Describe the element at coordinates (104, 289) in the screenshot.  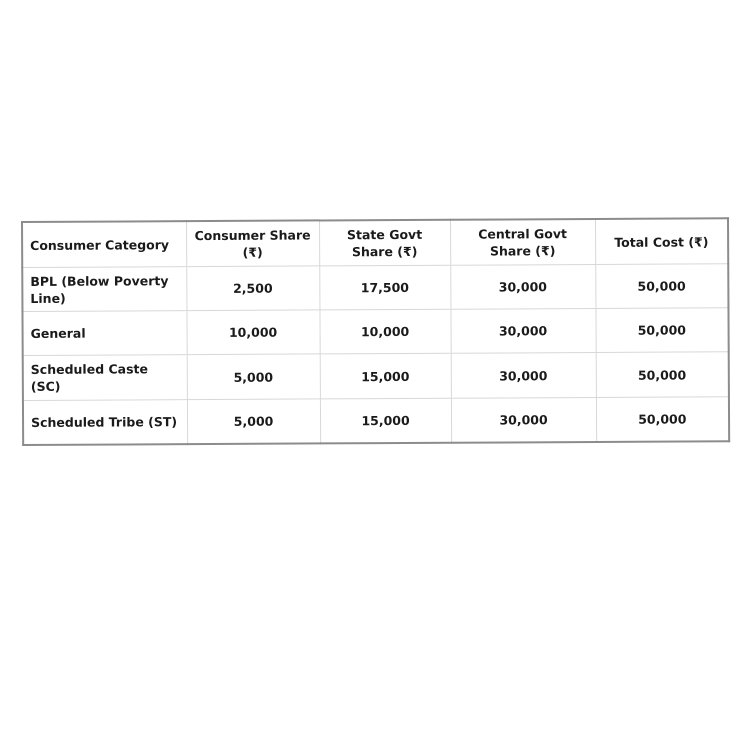
I see `cell-category: BPL (Below Poverty Line)` at that location.